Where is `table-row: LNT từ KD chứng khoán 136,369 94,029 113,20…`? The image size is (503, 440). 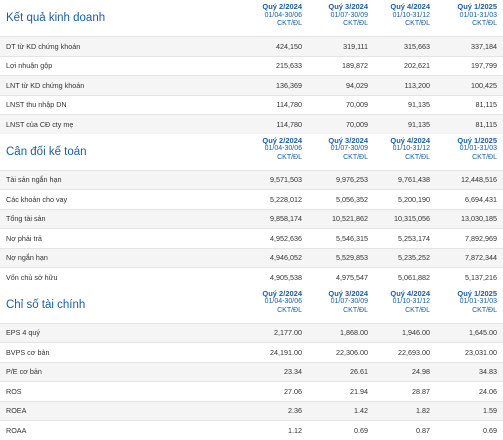 table-row: LNT từ KD chứng khoán 136,369 94,029 113,20… is located at coordinates (251, 85).